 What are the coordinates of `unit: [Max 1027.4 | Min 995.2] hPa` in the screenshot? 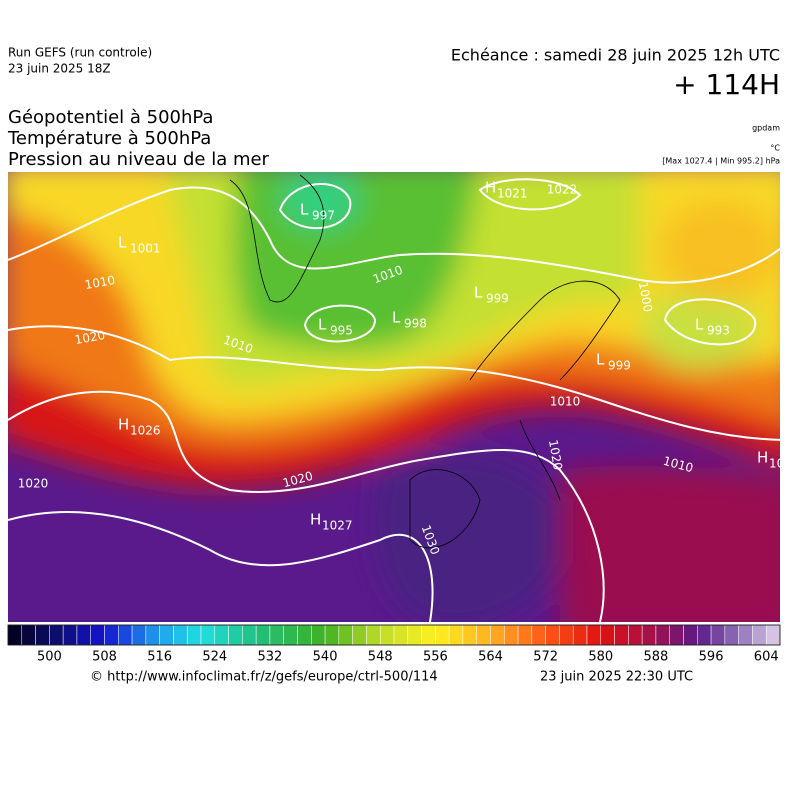 It's located at (721, 161).